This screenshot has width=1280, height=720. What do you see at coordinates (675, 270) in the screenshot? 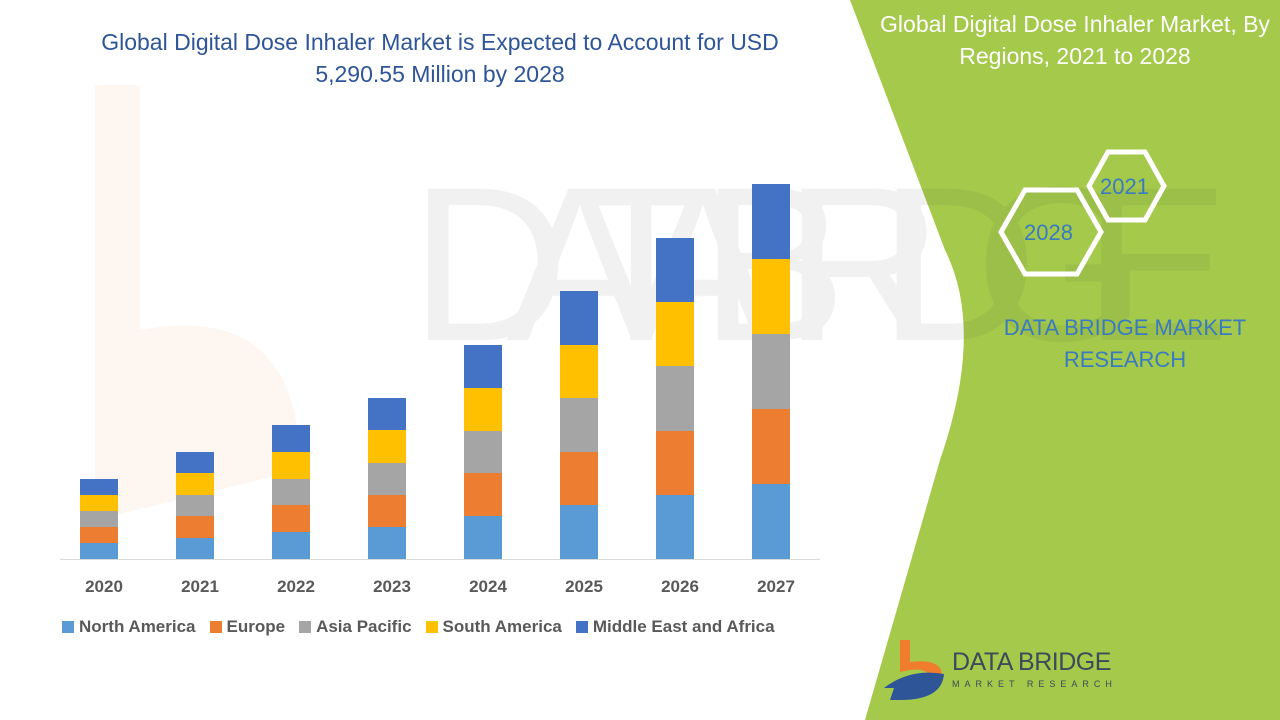
I see `bar-segment-middle-east-and-africa-2026` at bounding box center [675, 270].